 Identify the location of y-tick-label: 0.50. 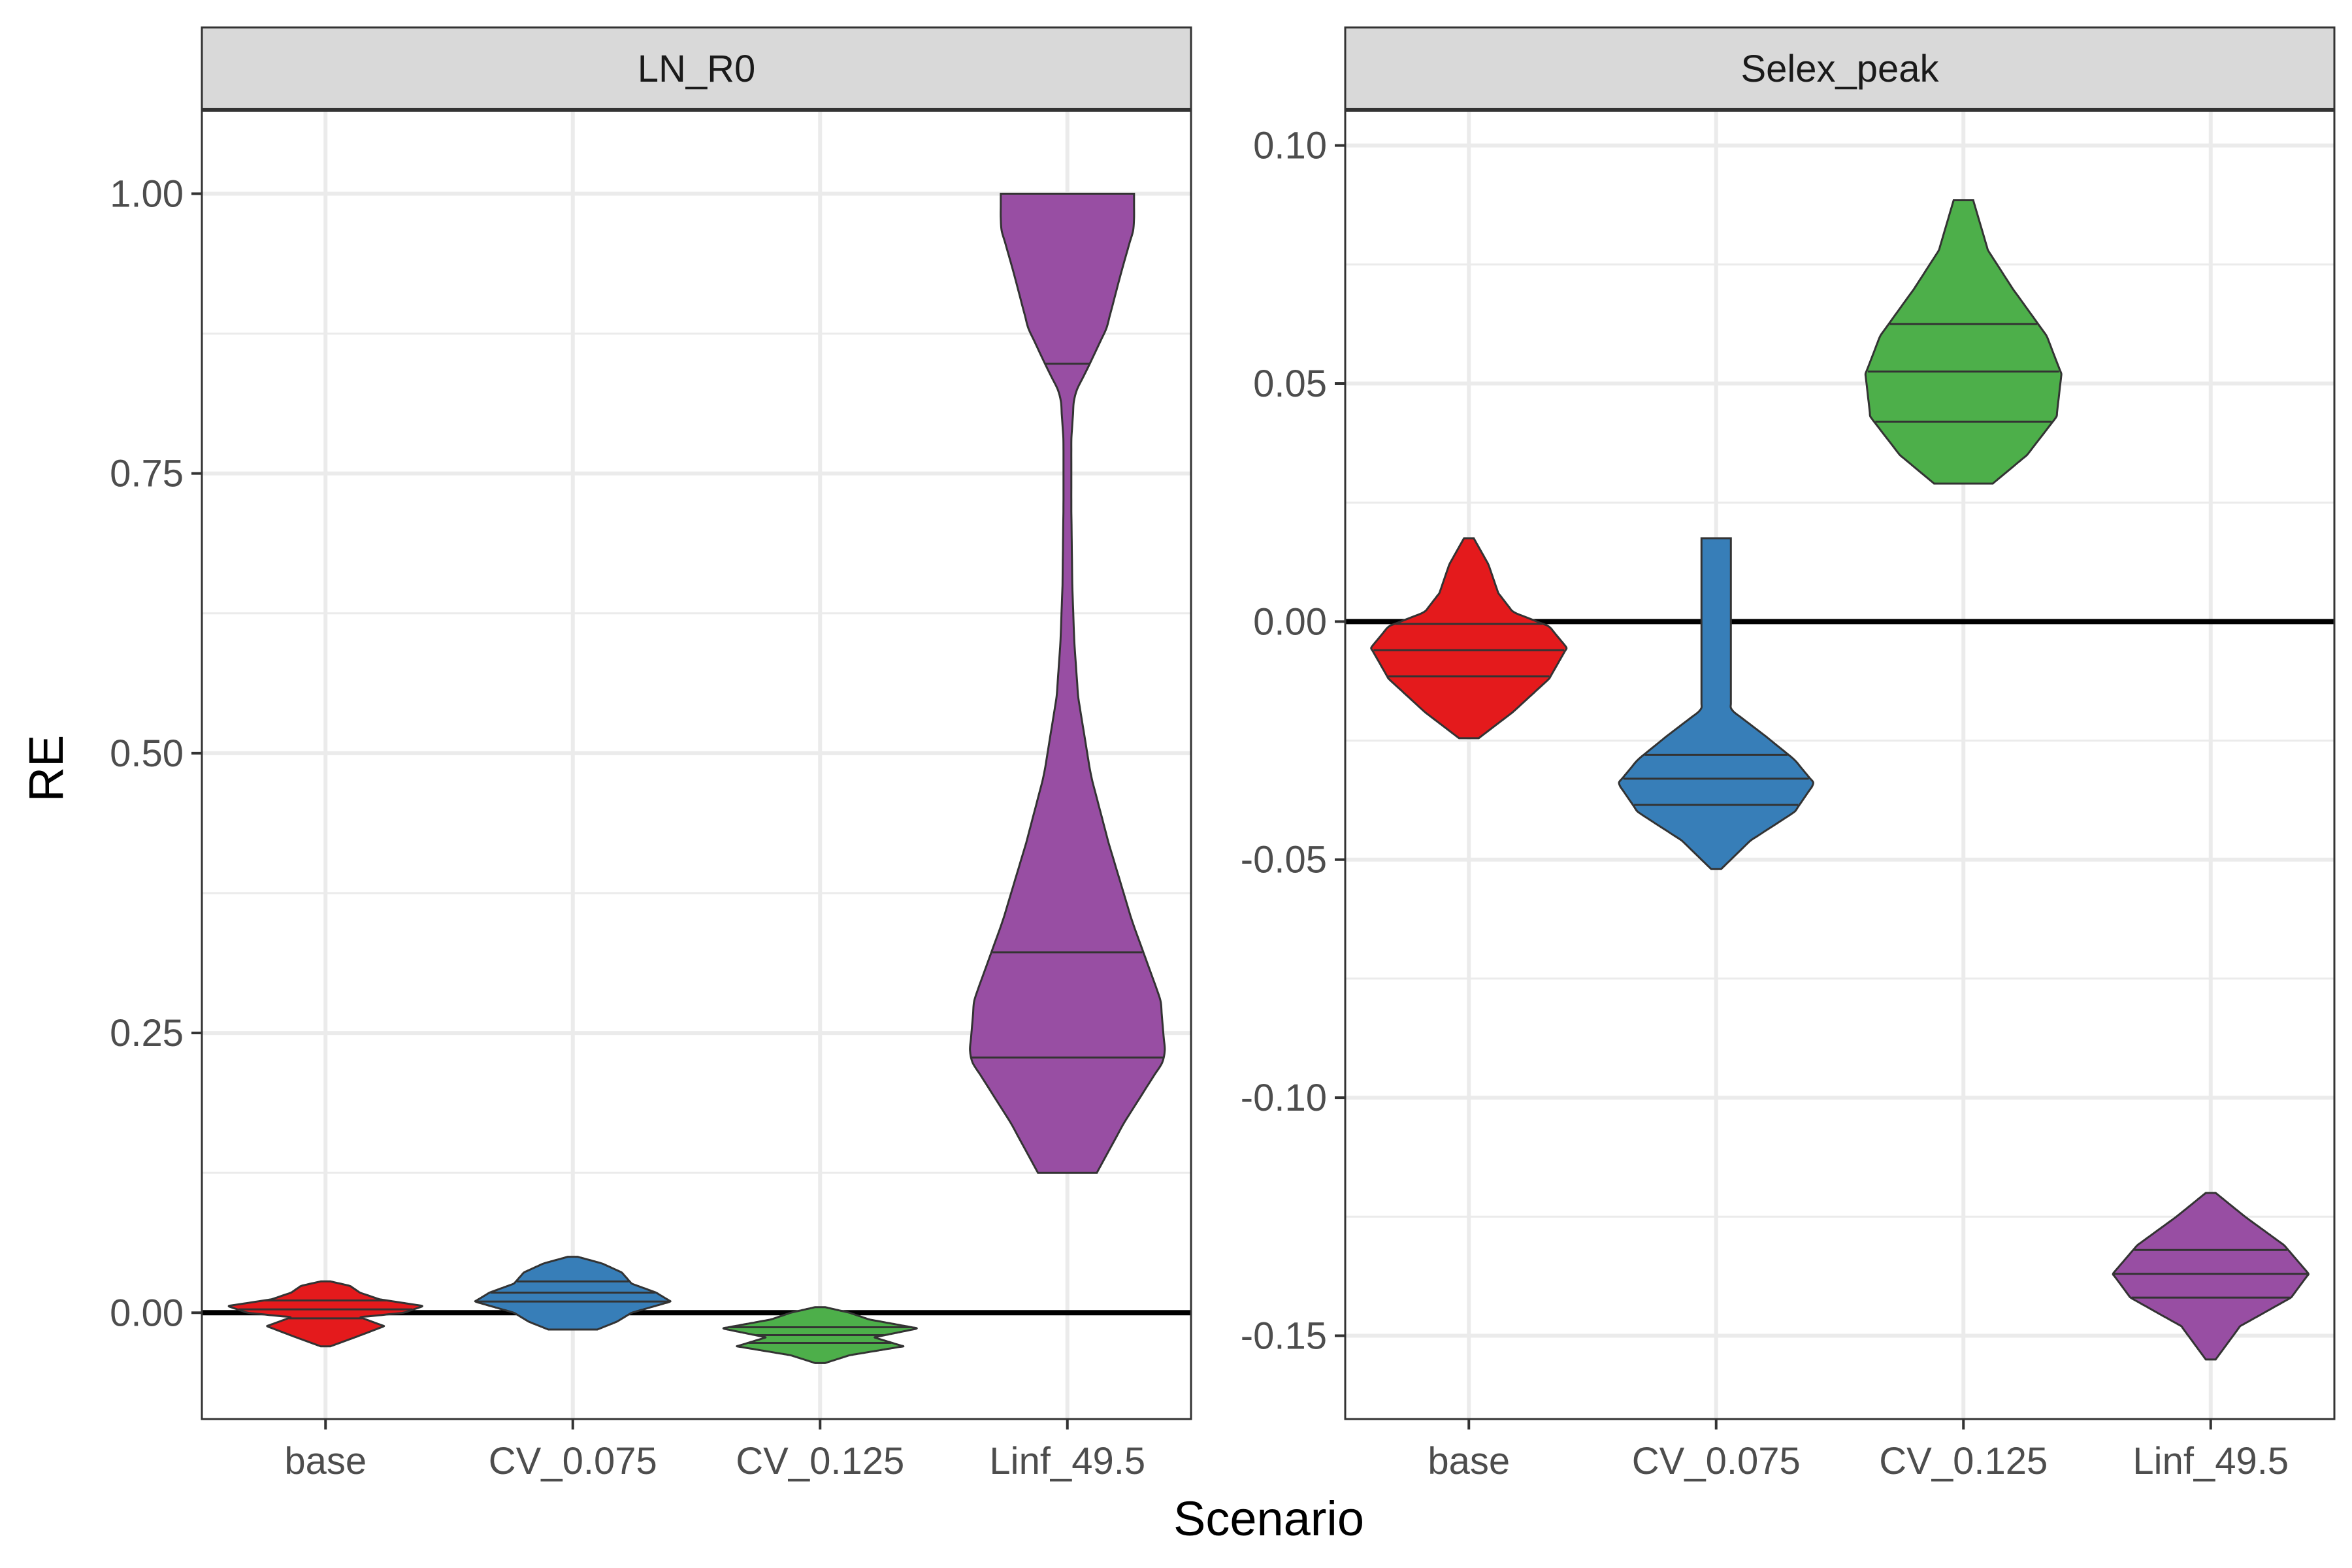
(147, 753).